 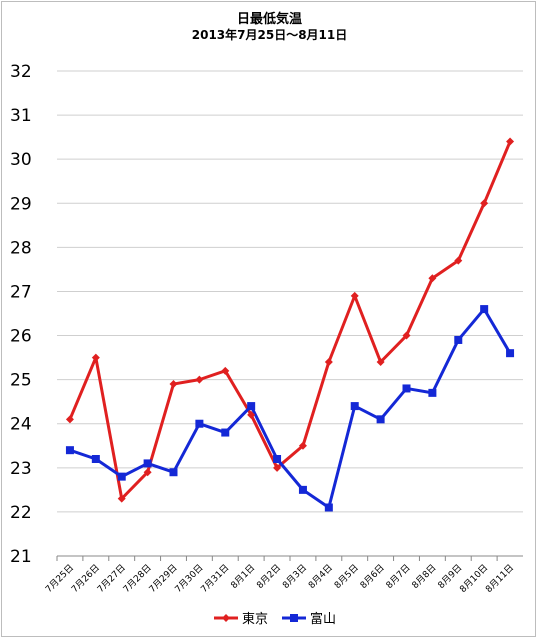 What do you see at coordinates (21, 160) in the screenshot?
I see `y-tick-label: 30` at bounding box center [21, 160].